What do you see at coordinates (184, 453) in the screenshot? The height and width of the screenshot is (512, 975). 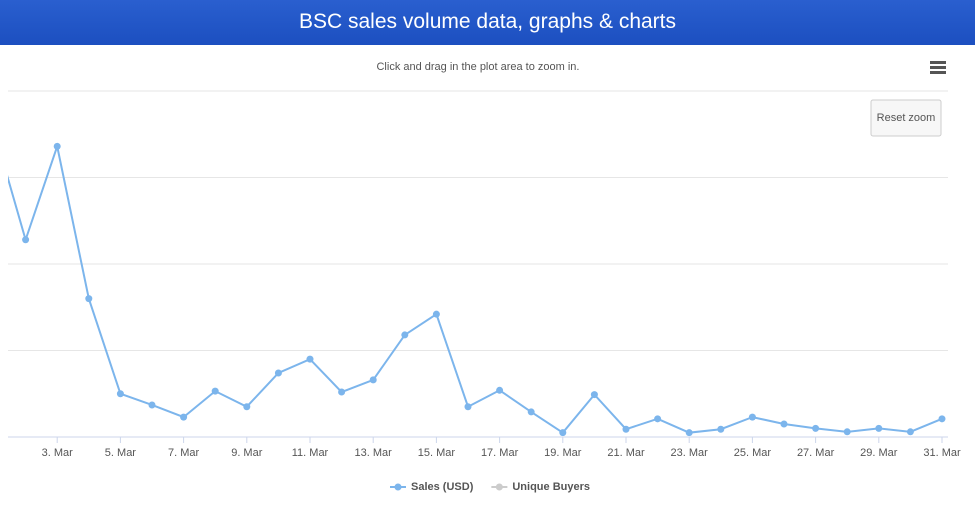 I see `x-tick-label: 7. Mar` at bounding box center [184, 453].